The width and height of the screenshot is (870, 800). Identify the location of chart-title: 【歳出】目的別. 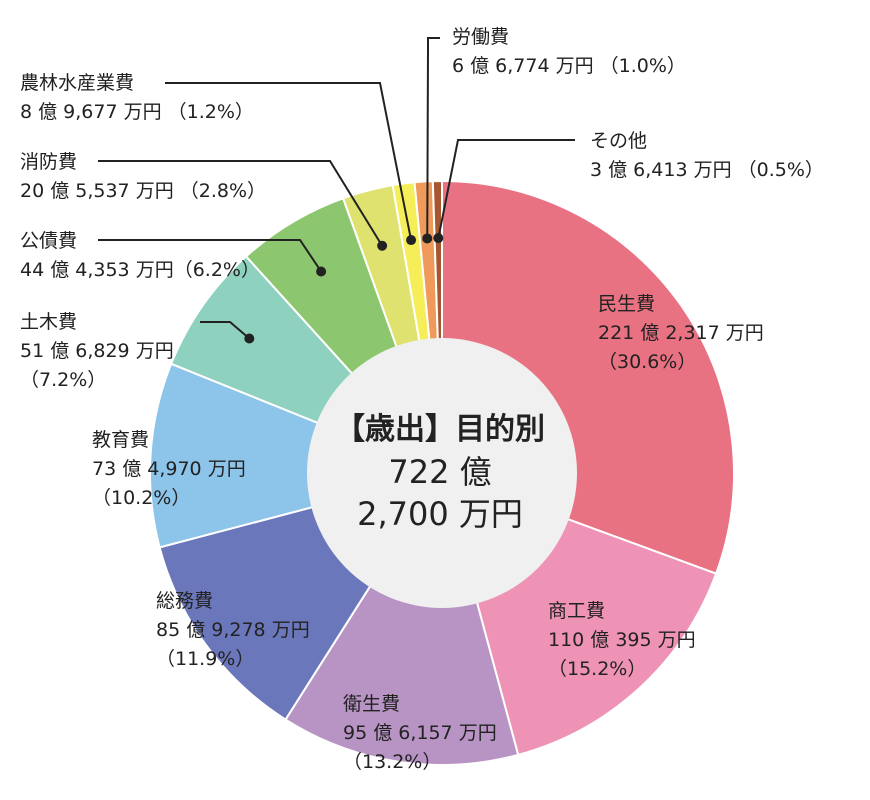
(440, 429).